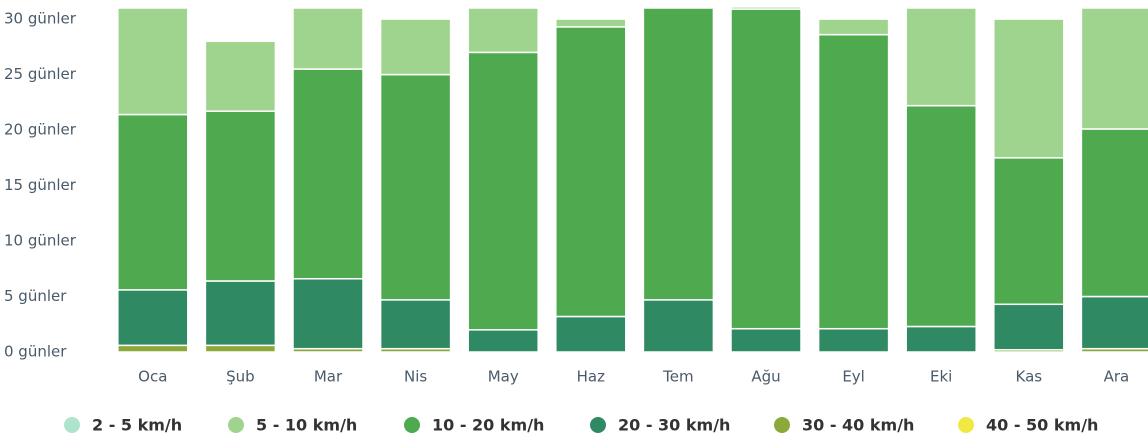 Image resolution: width=1148 pixels, height=438 pixels. Describe the element at coordinates (152, 377) in the screenshot. I see `x-tick-label: Oca` at that location.